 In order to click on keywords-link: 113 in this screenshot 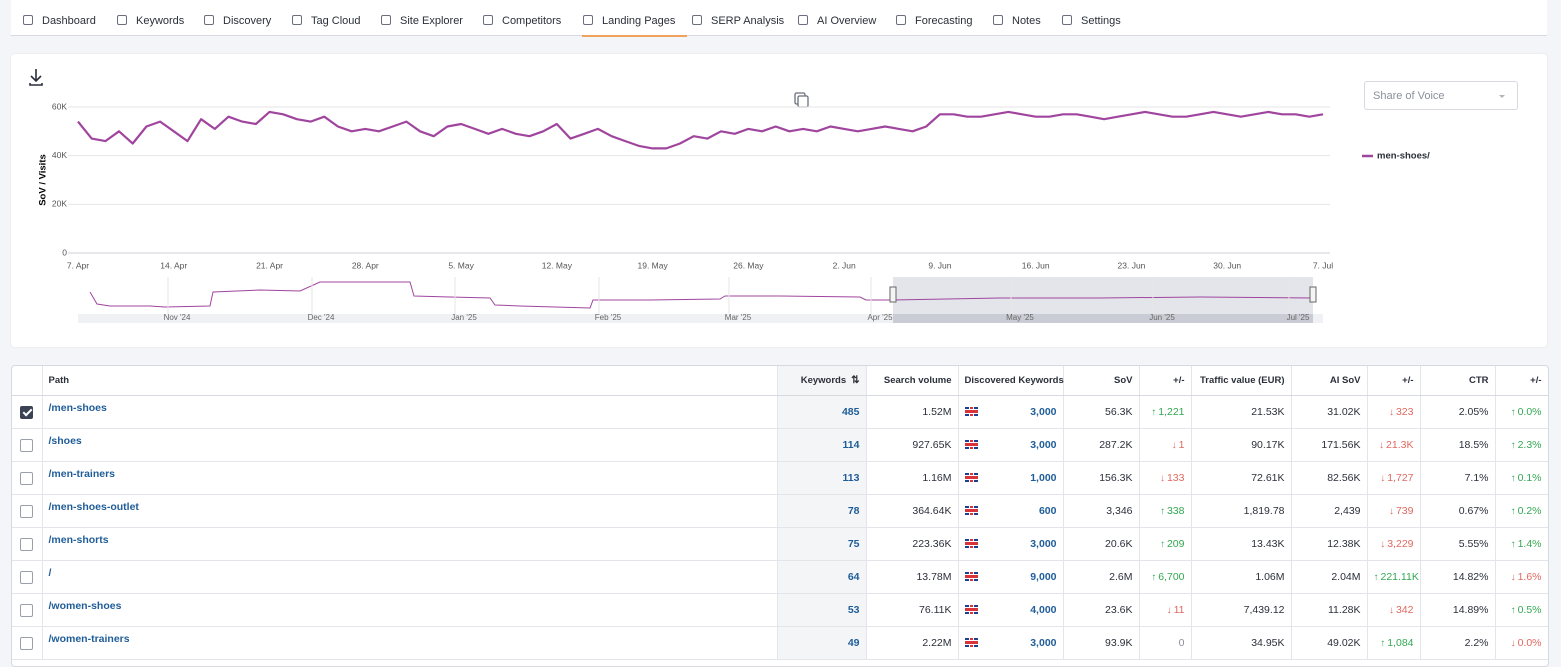, I will do `click(851, 478)`.